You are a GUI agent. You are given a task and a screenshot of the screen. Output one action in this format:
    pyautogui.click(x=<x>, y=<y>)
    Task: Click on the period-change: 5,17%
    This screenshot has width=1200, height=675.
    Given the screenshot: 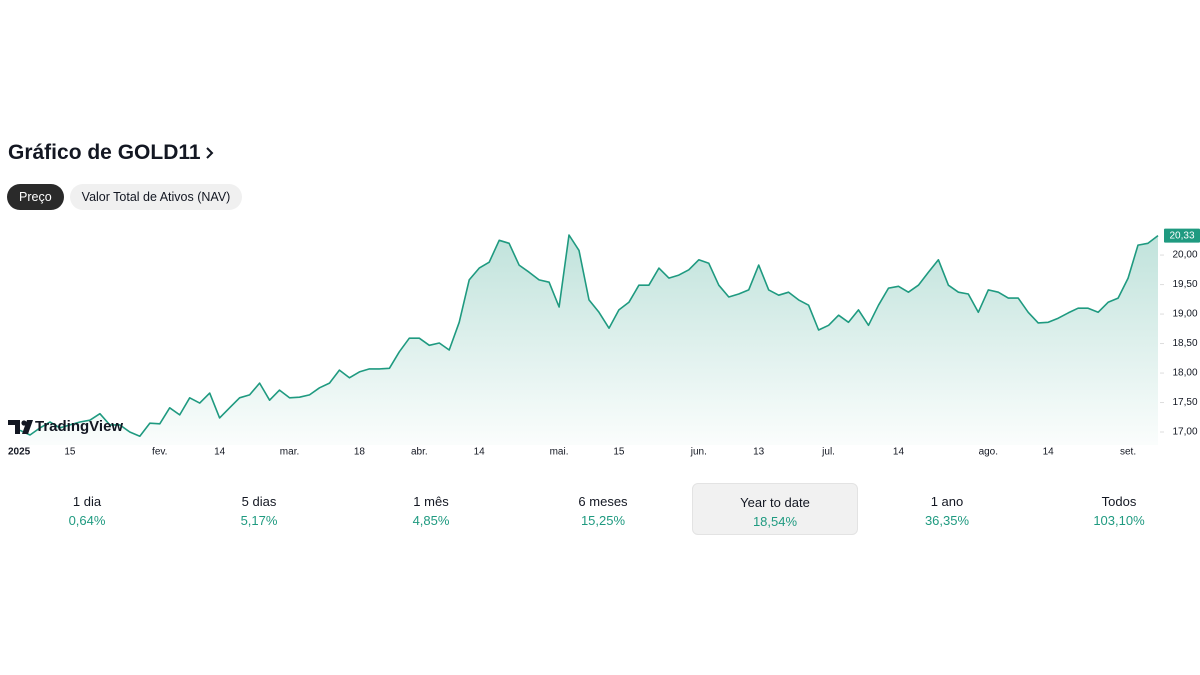 What is the action you would take?
    pyautogui.click(x=259, y=520)
    